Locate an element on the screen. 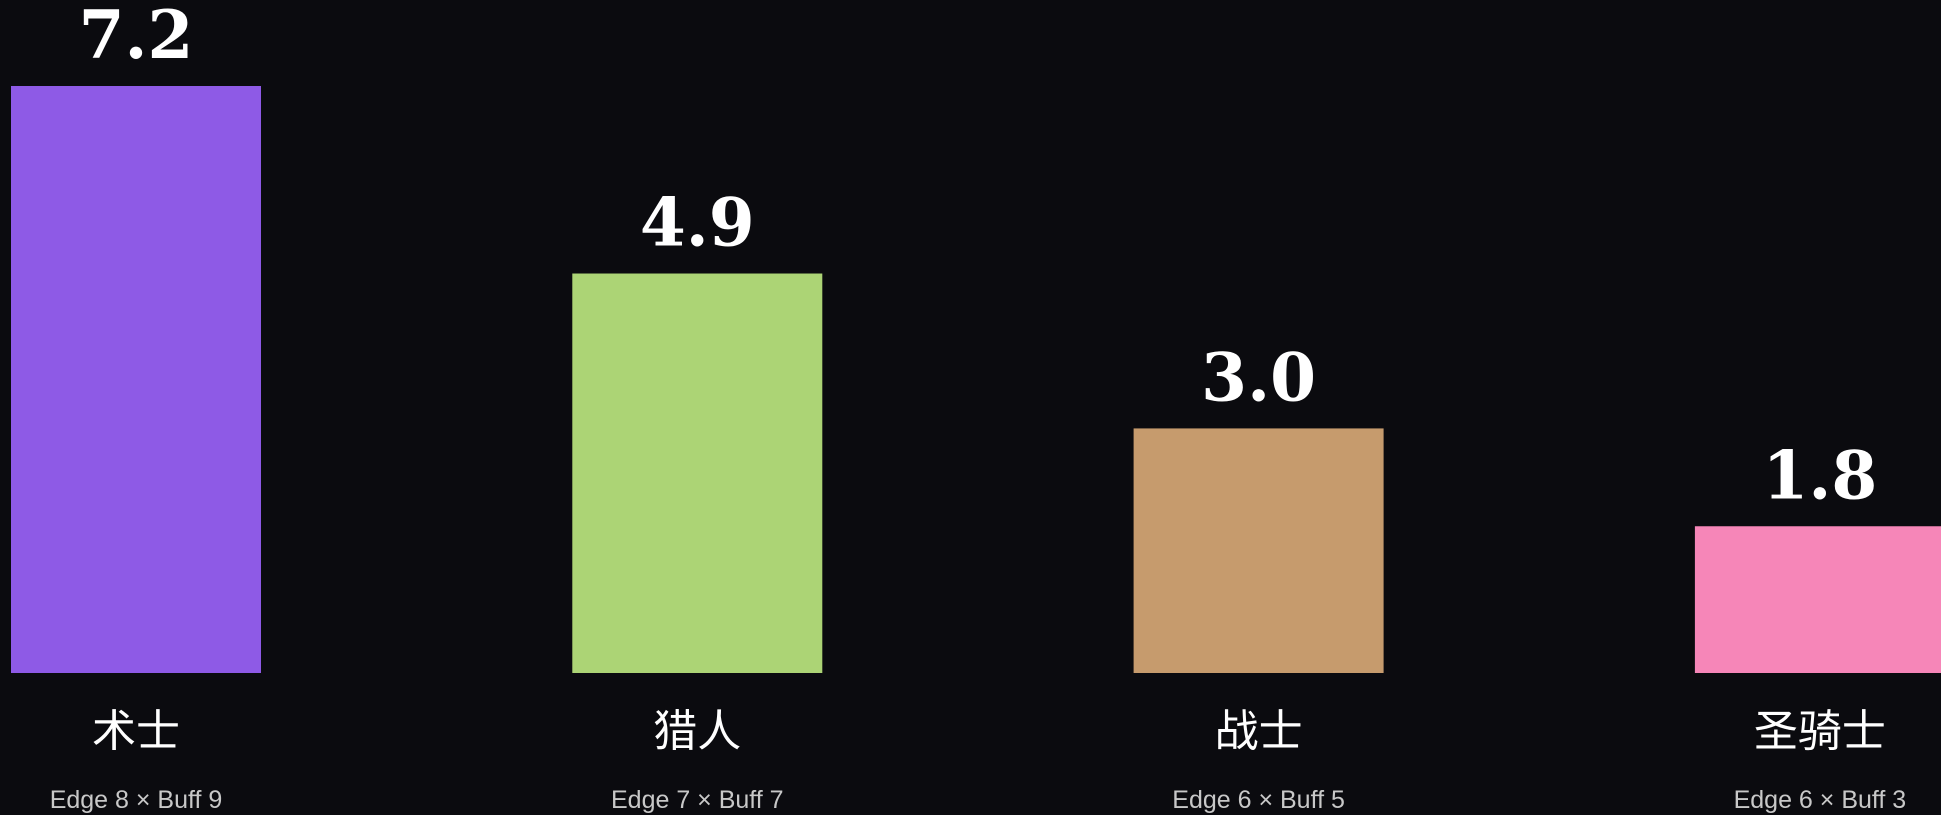 This screenshot has width=1941, height=815. category-label: 战士 is located at coordinates (1259, 731).